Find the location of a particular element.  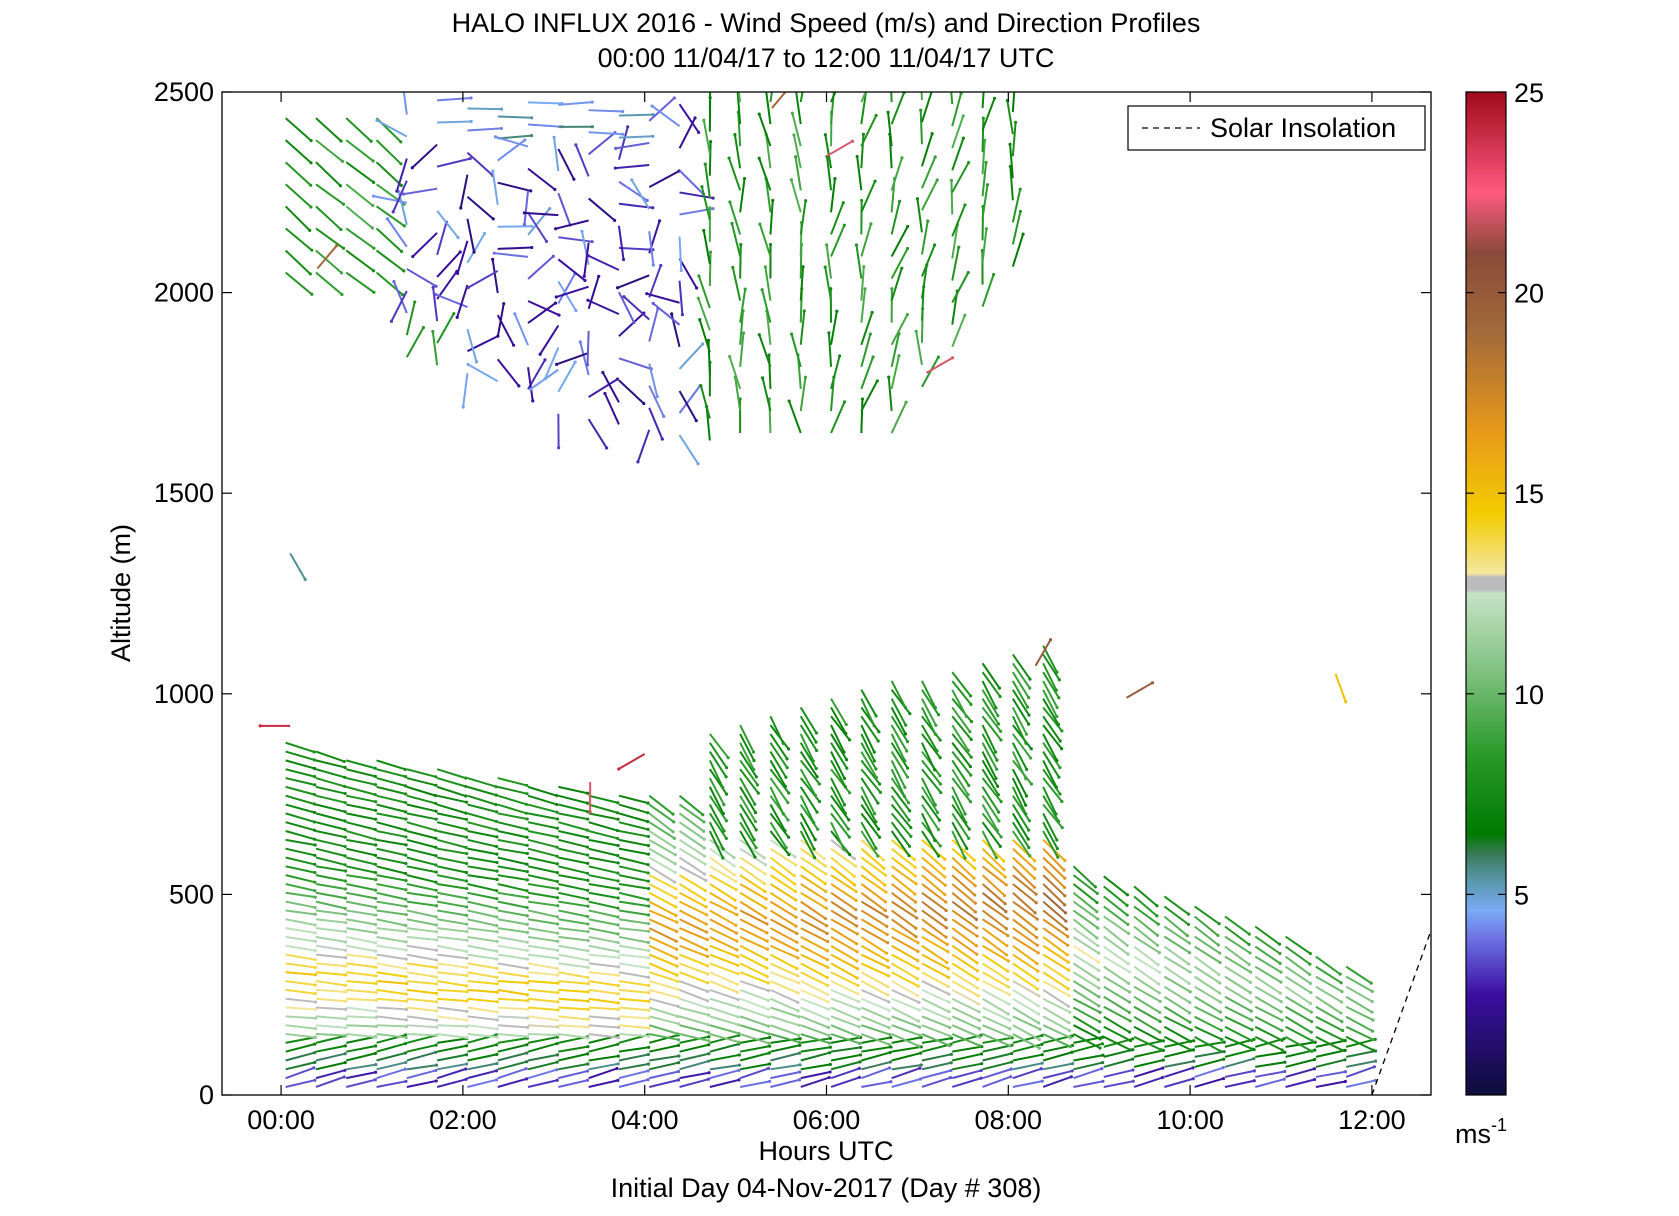

isolated-wind-vector is located at coordinates (1140, 690).